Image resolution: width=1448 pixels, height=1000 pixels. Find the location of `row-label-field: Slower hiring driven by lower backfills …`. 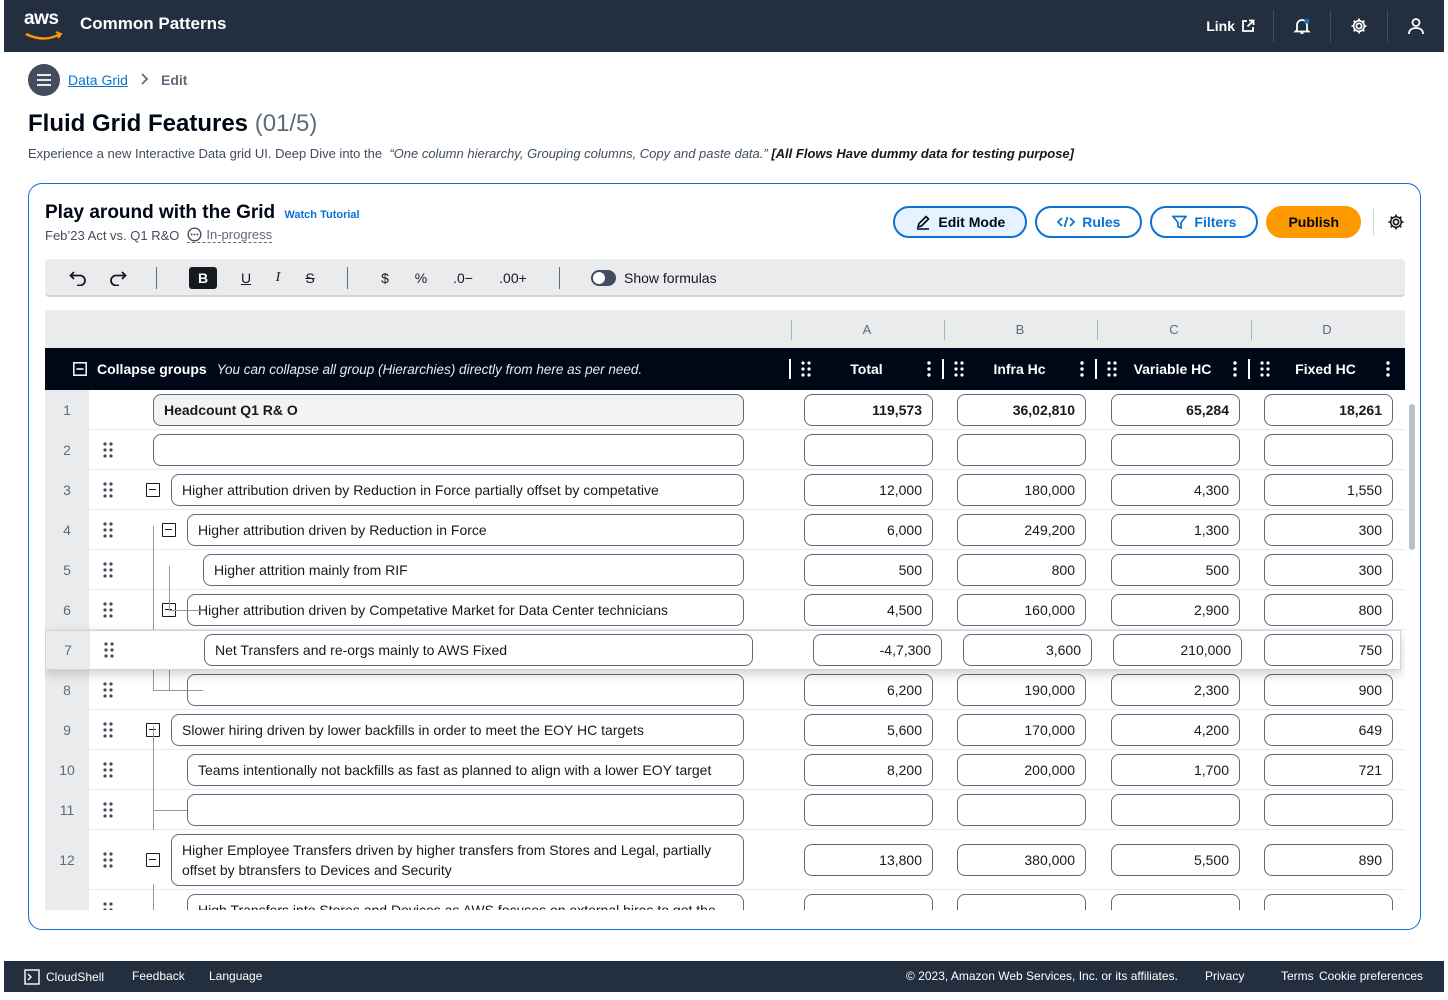

row-label-field: Slower hiring driven by lower backfills … is located at coordinates (457, 729).